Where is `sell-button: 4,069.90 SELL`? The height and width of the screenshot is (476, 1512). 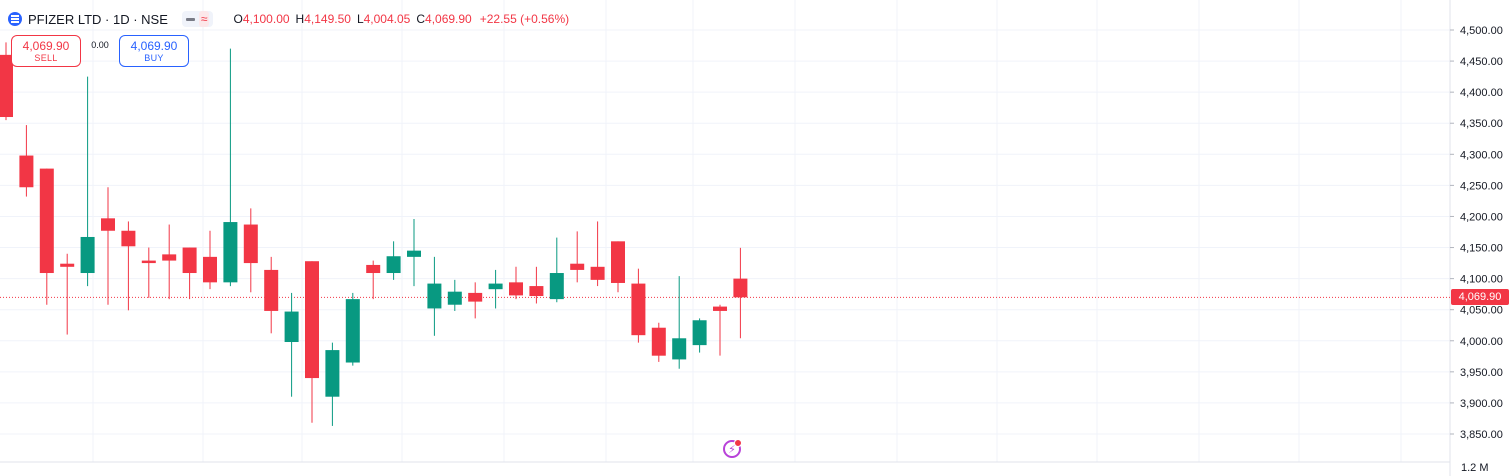 sell-button: 4,069.90 SELL is located at coordinates (46, 51).